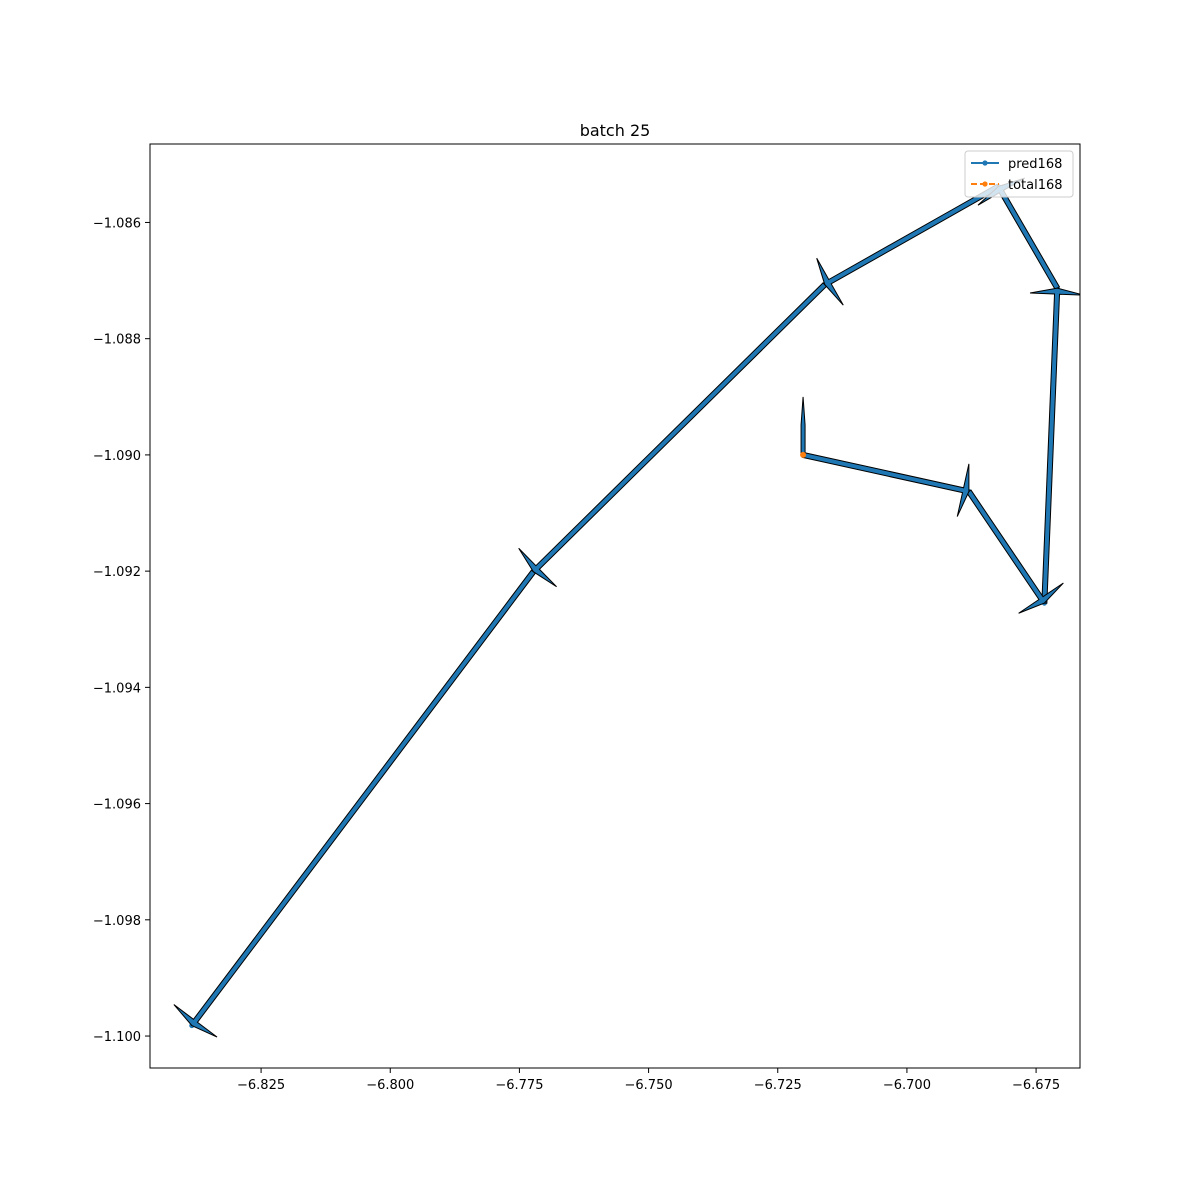  What do you see at coordinates (117, 572) in the screenshot?
I see `y-tick-label: −1.092` at bounding box center [117, 572].